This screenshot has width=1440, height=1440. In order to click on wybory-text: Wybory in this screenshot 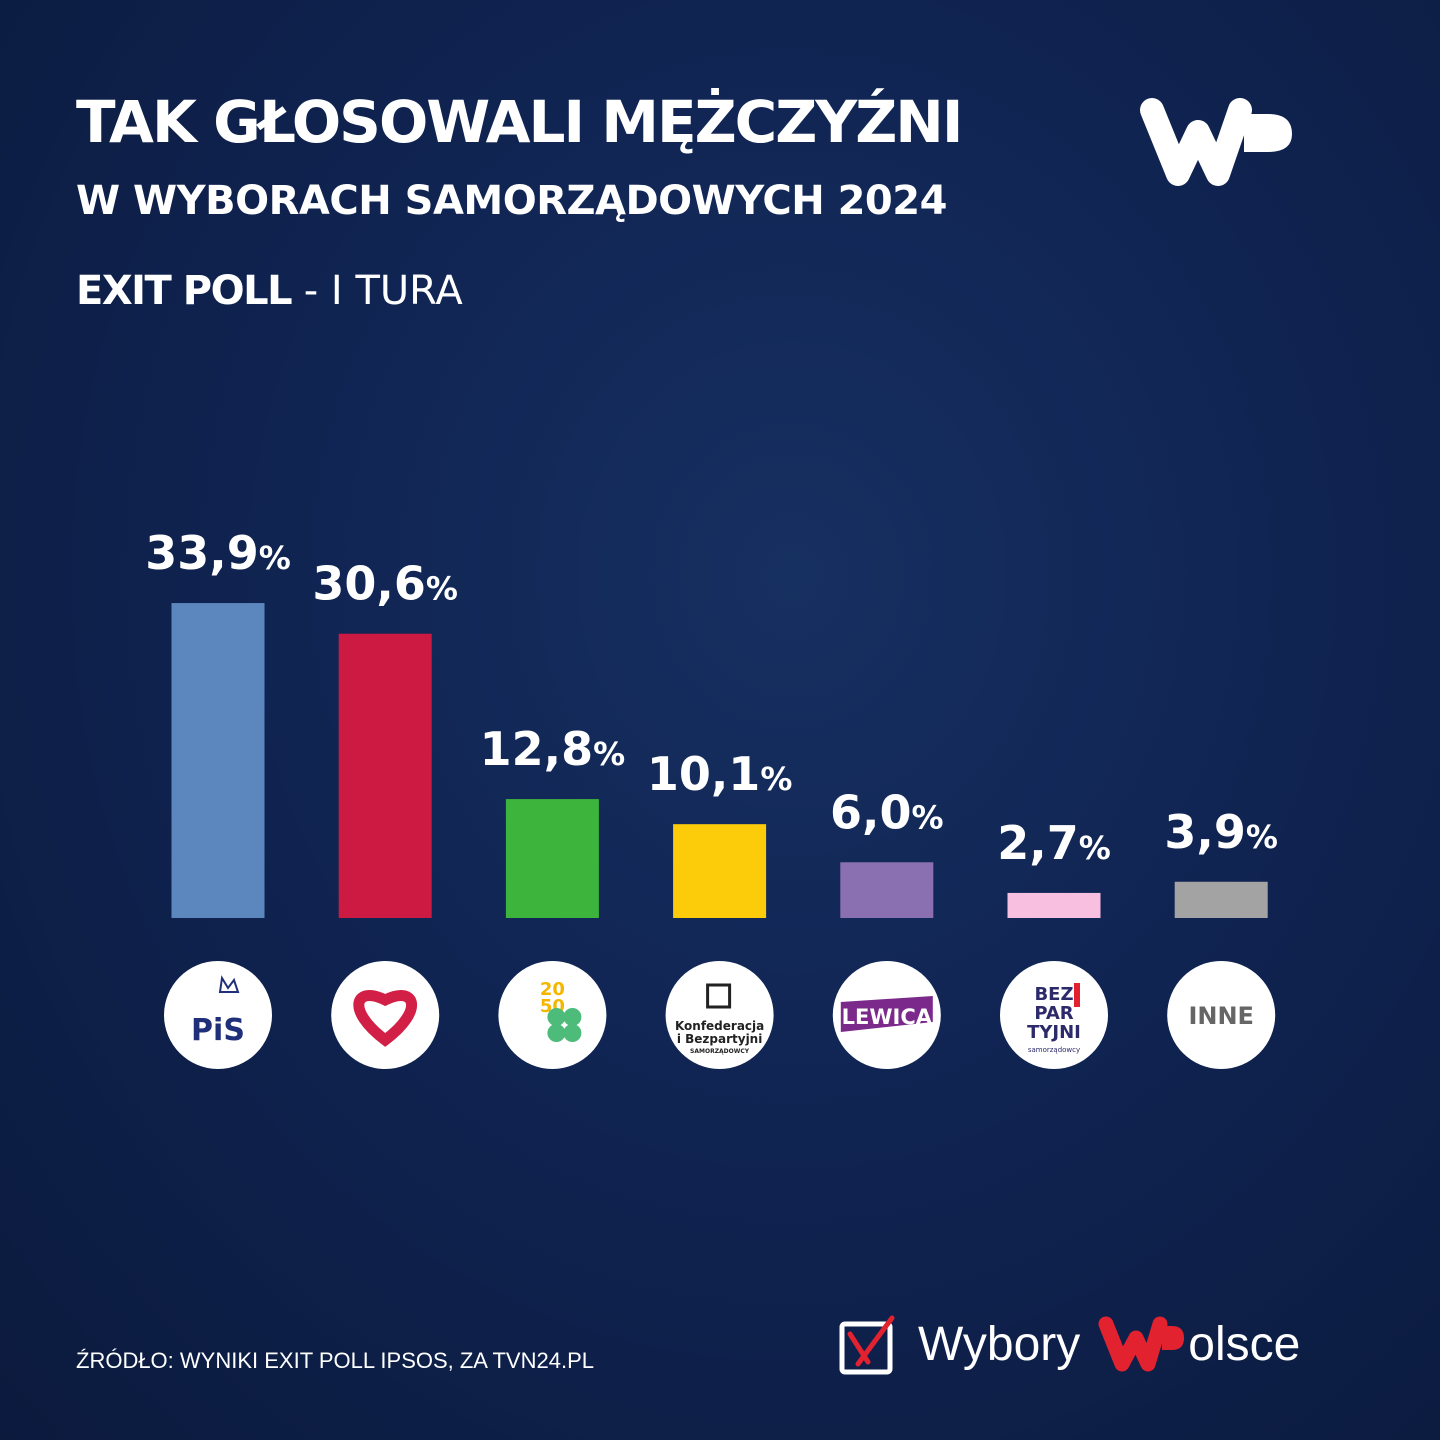, I will do `click(999, 1344)`.